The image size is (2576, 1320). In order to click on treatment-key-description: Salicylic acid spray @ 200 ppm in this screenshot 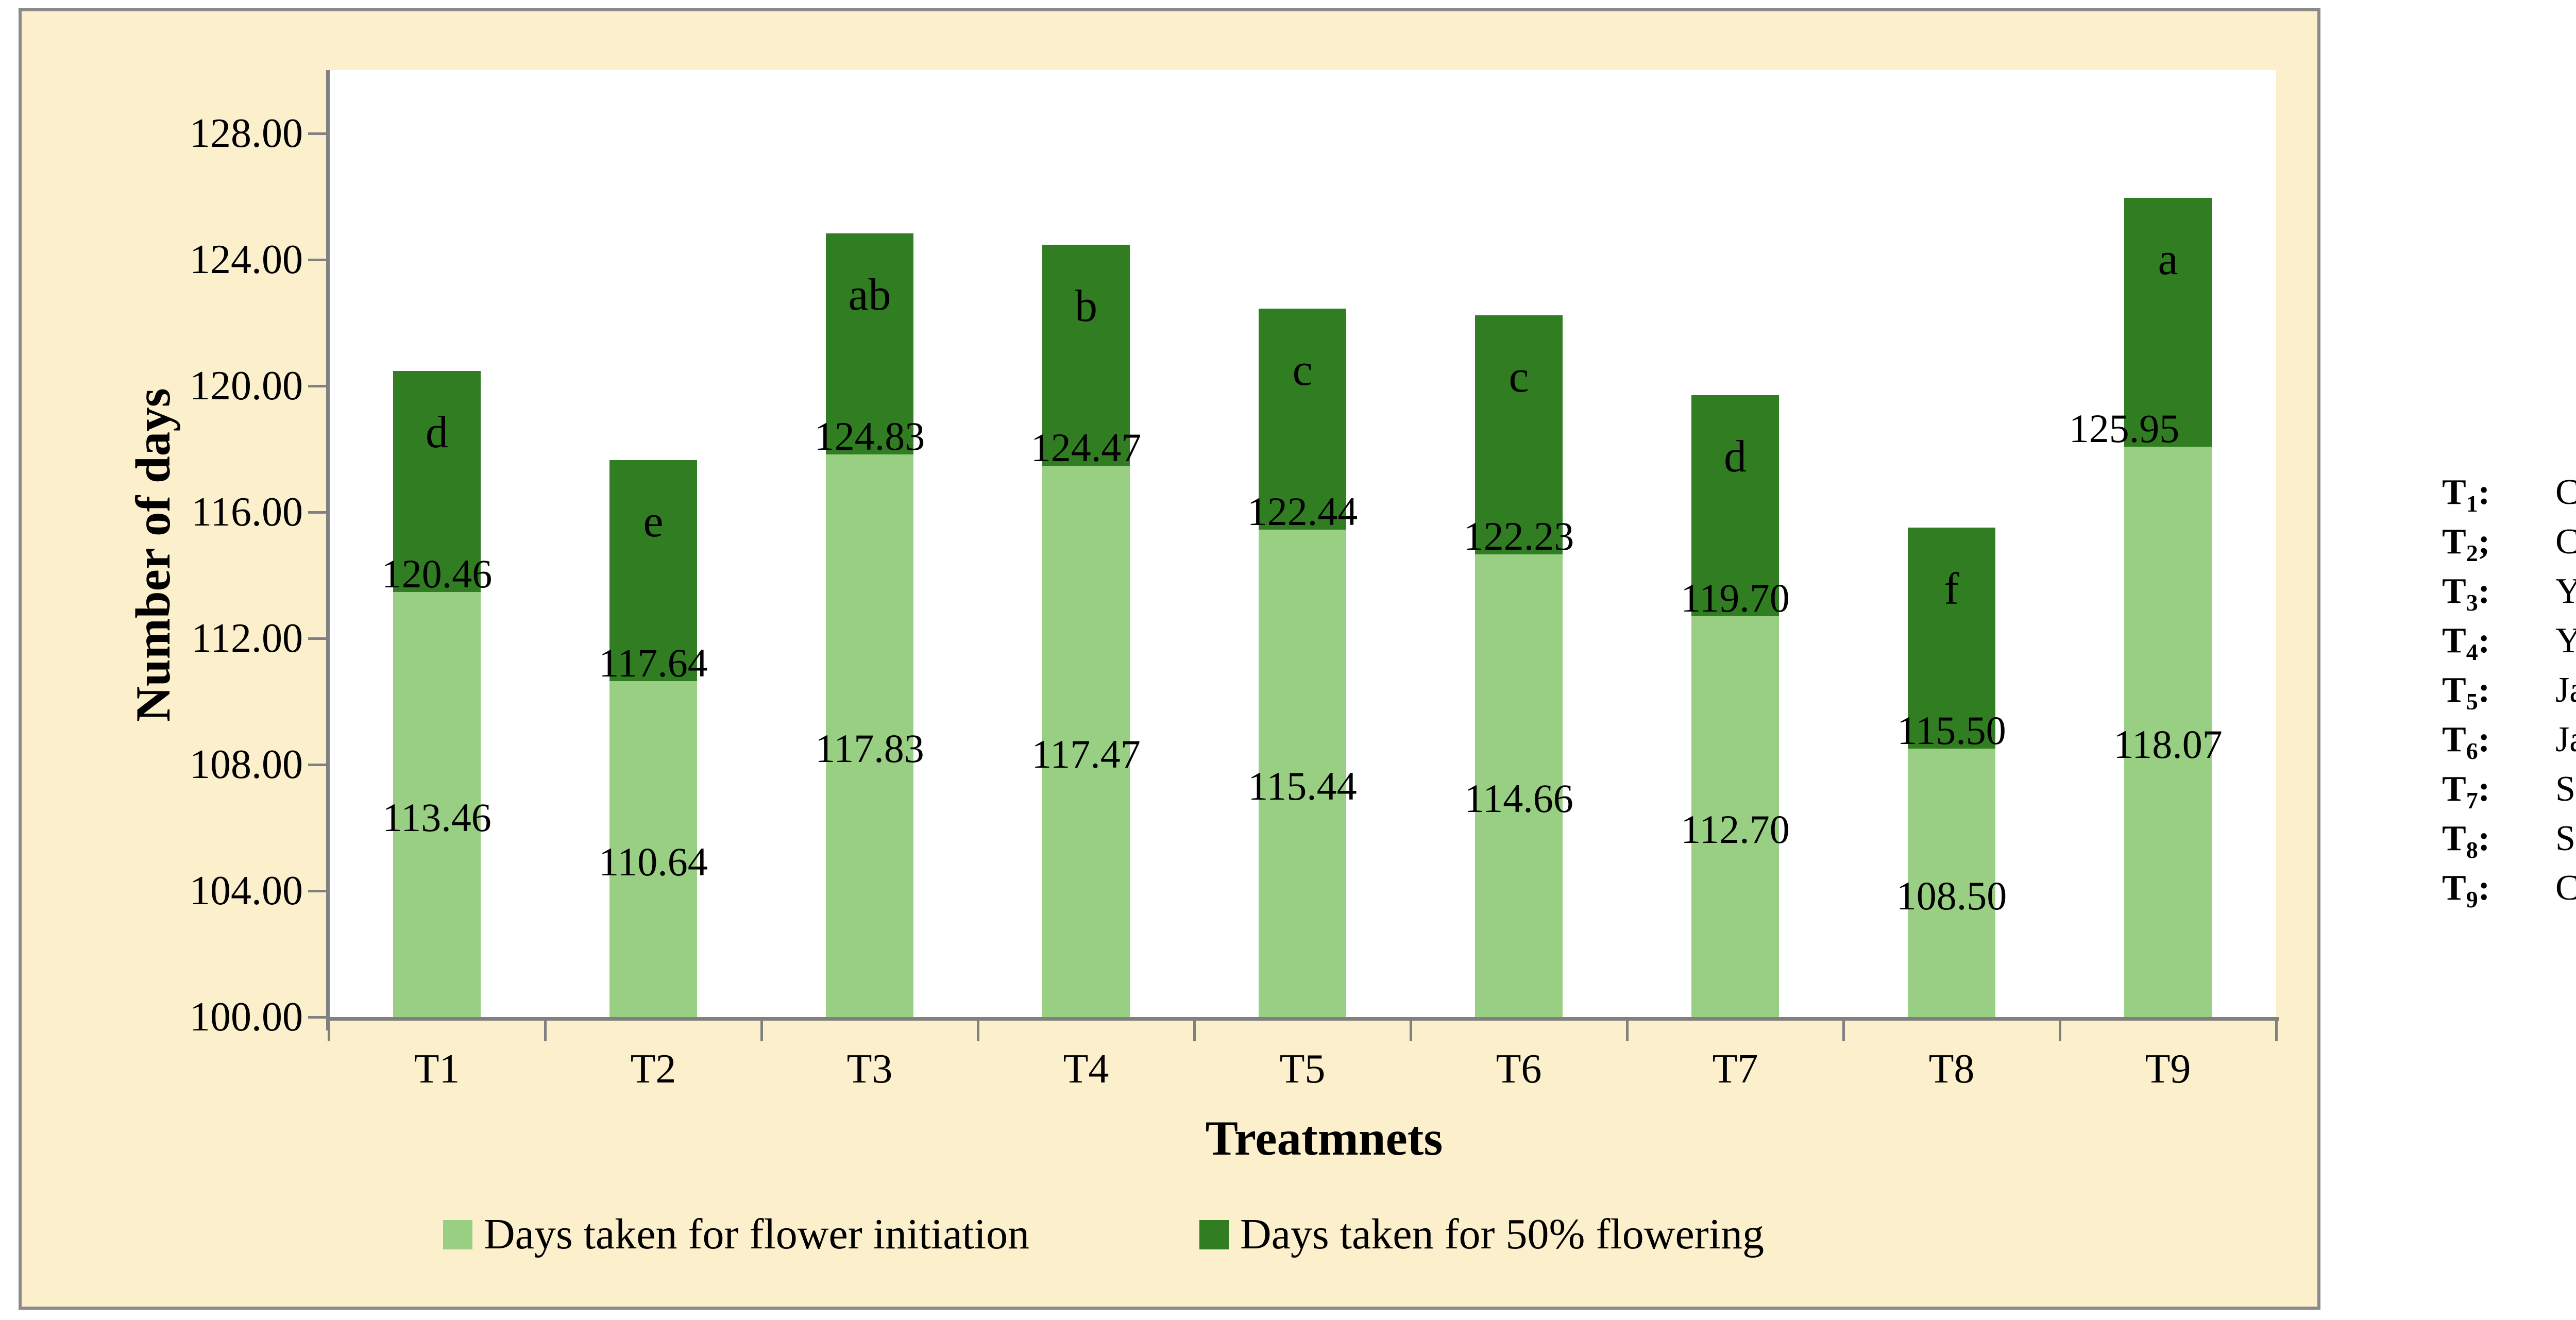, I will do `click(2565, 838)`.